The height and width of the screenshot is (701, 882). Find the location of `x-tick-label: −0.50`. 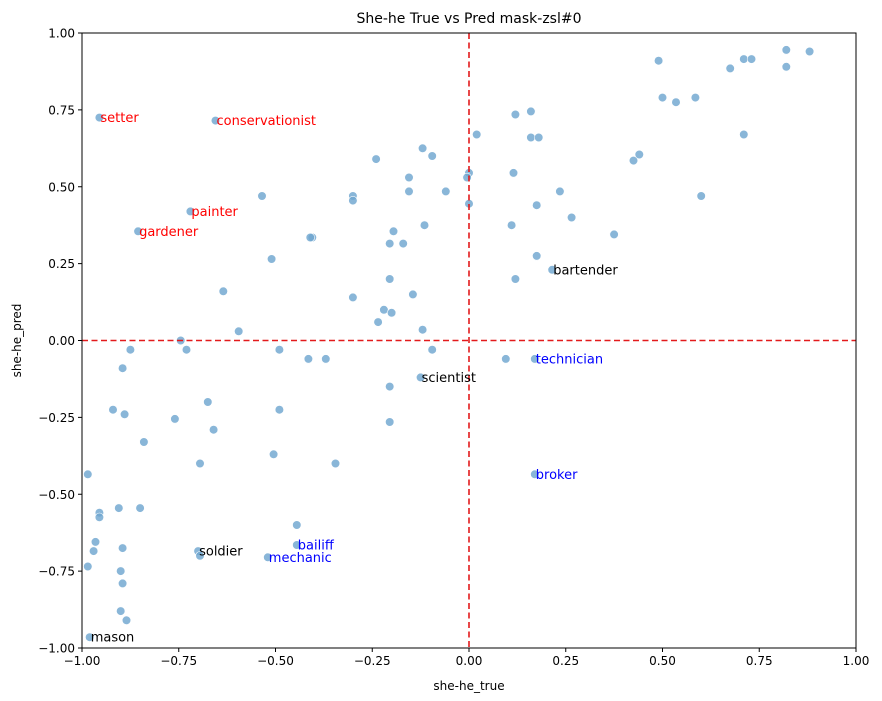

x-tick-label: −0.50 is located at coordinates (275, 661).